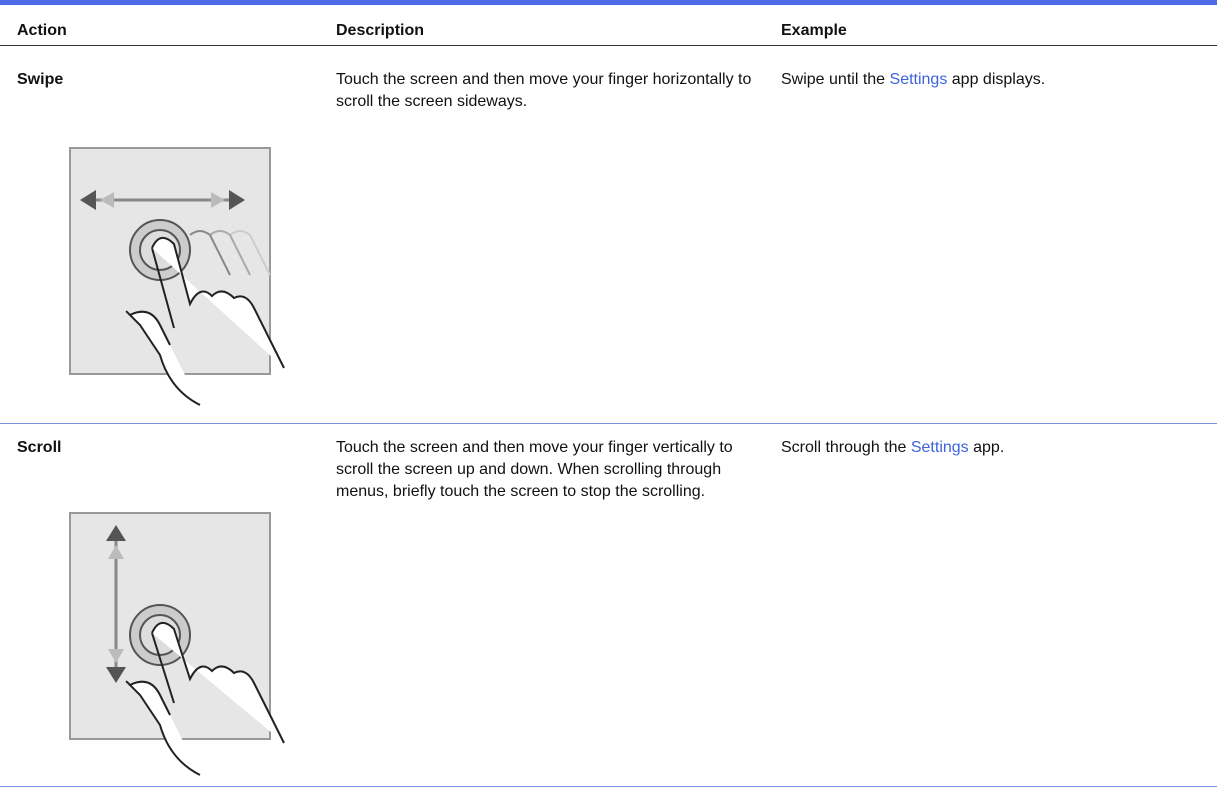 The width and height of the screenshot is (1217, 788). I want to click on example-text: app displays., so click(996, 79).